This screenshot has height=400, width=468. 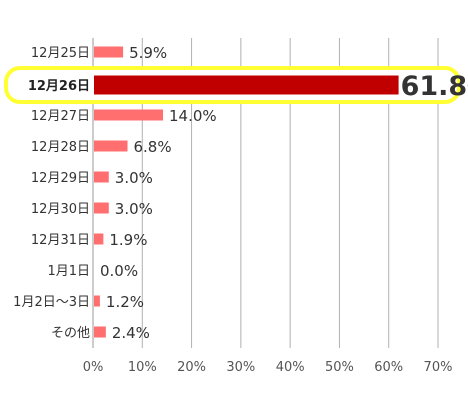 I want to click on category-label: 12月31日, so click(x=60, y=240).